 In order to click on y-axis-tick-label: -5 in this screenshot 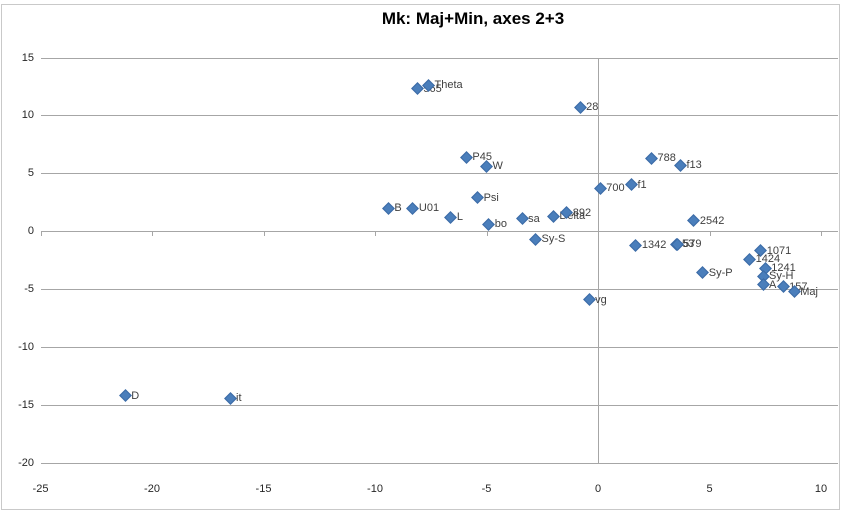, I will do `click(29, 289)`.